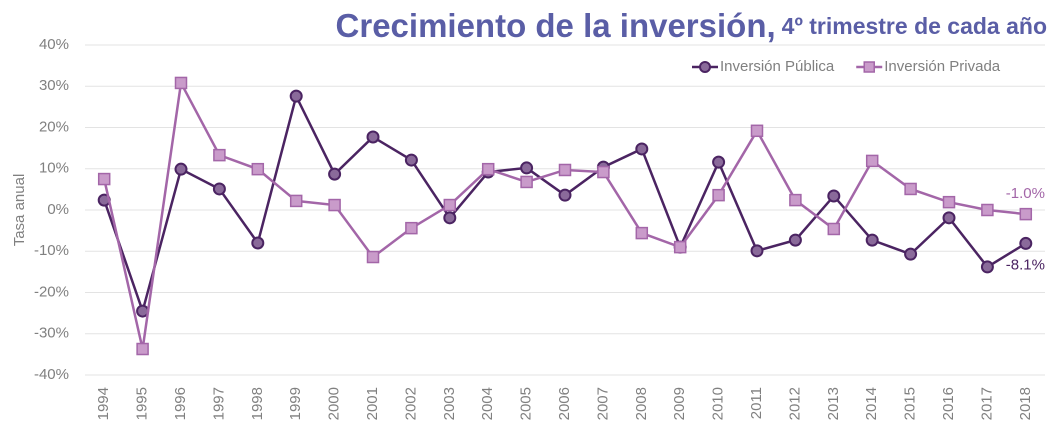  Describe the element at coordinates (794, 403) in the screenshot. I see `x-tick-label: 2012` at that location.